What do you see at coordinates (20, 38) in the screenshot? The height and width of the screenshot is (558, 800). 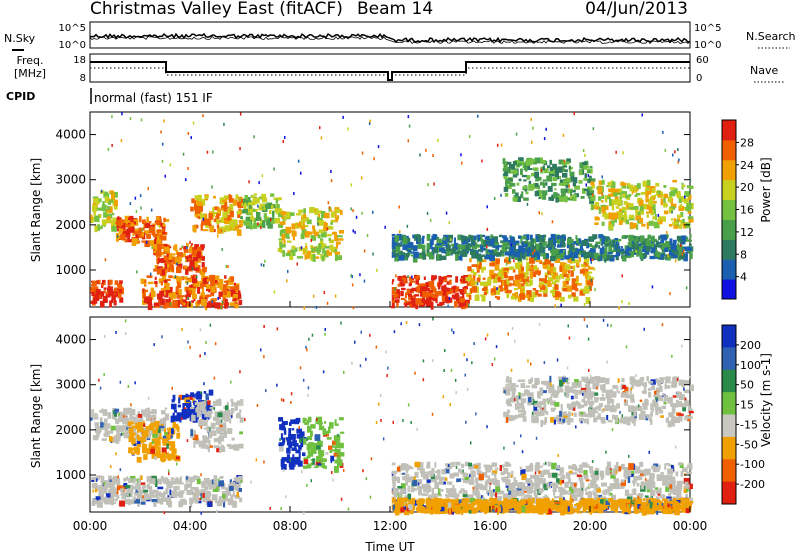 I see `nsky-label: N.Sky` at bounding box center [20, 38].